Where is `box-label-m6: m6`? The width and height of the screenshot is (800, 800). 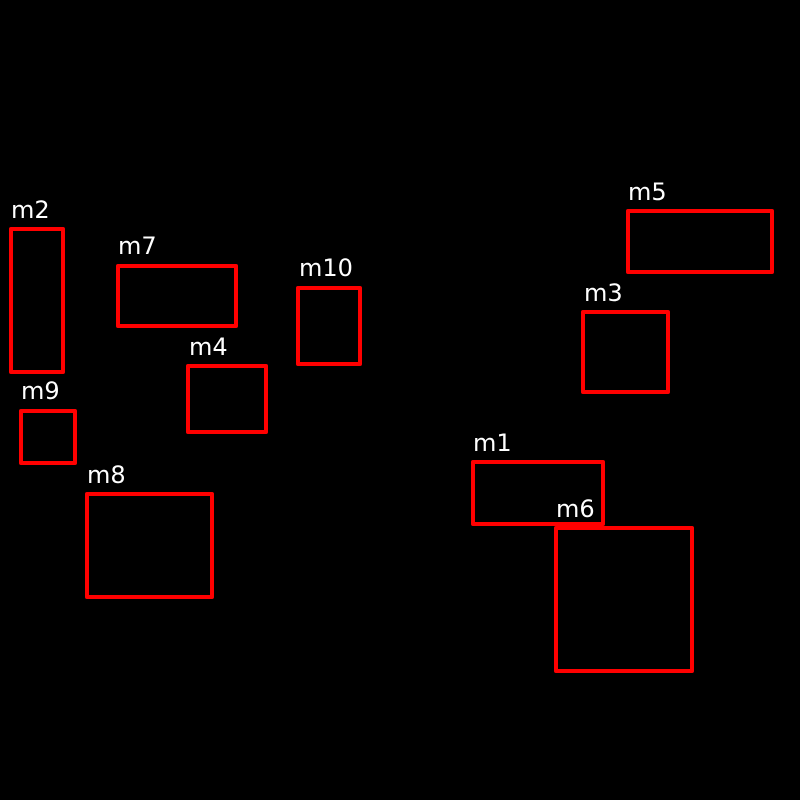
box-label-m6: m6 is located at coordinates (575, 509).